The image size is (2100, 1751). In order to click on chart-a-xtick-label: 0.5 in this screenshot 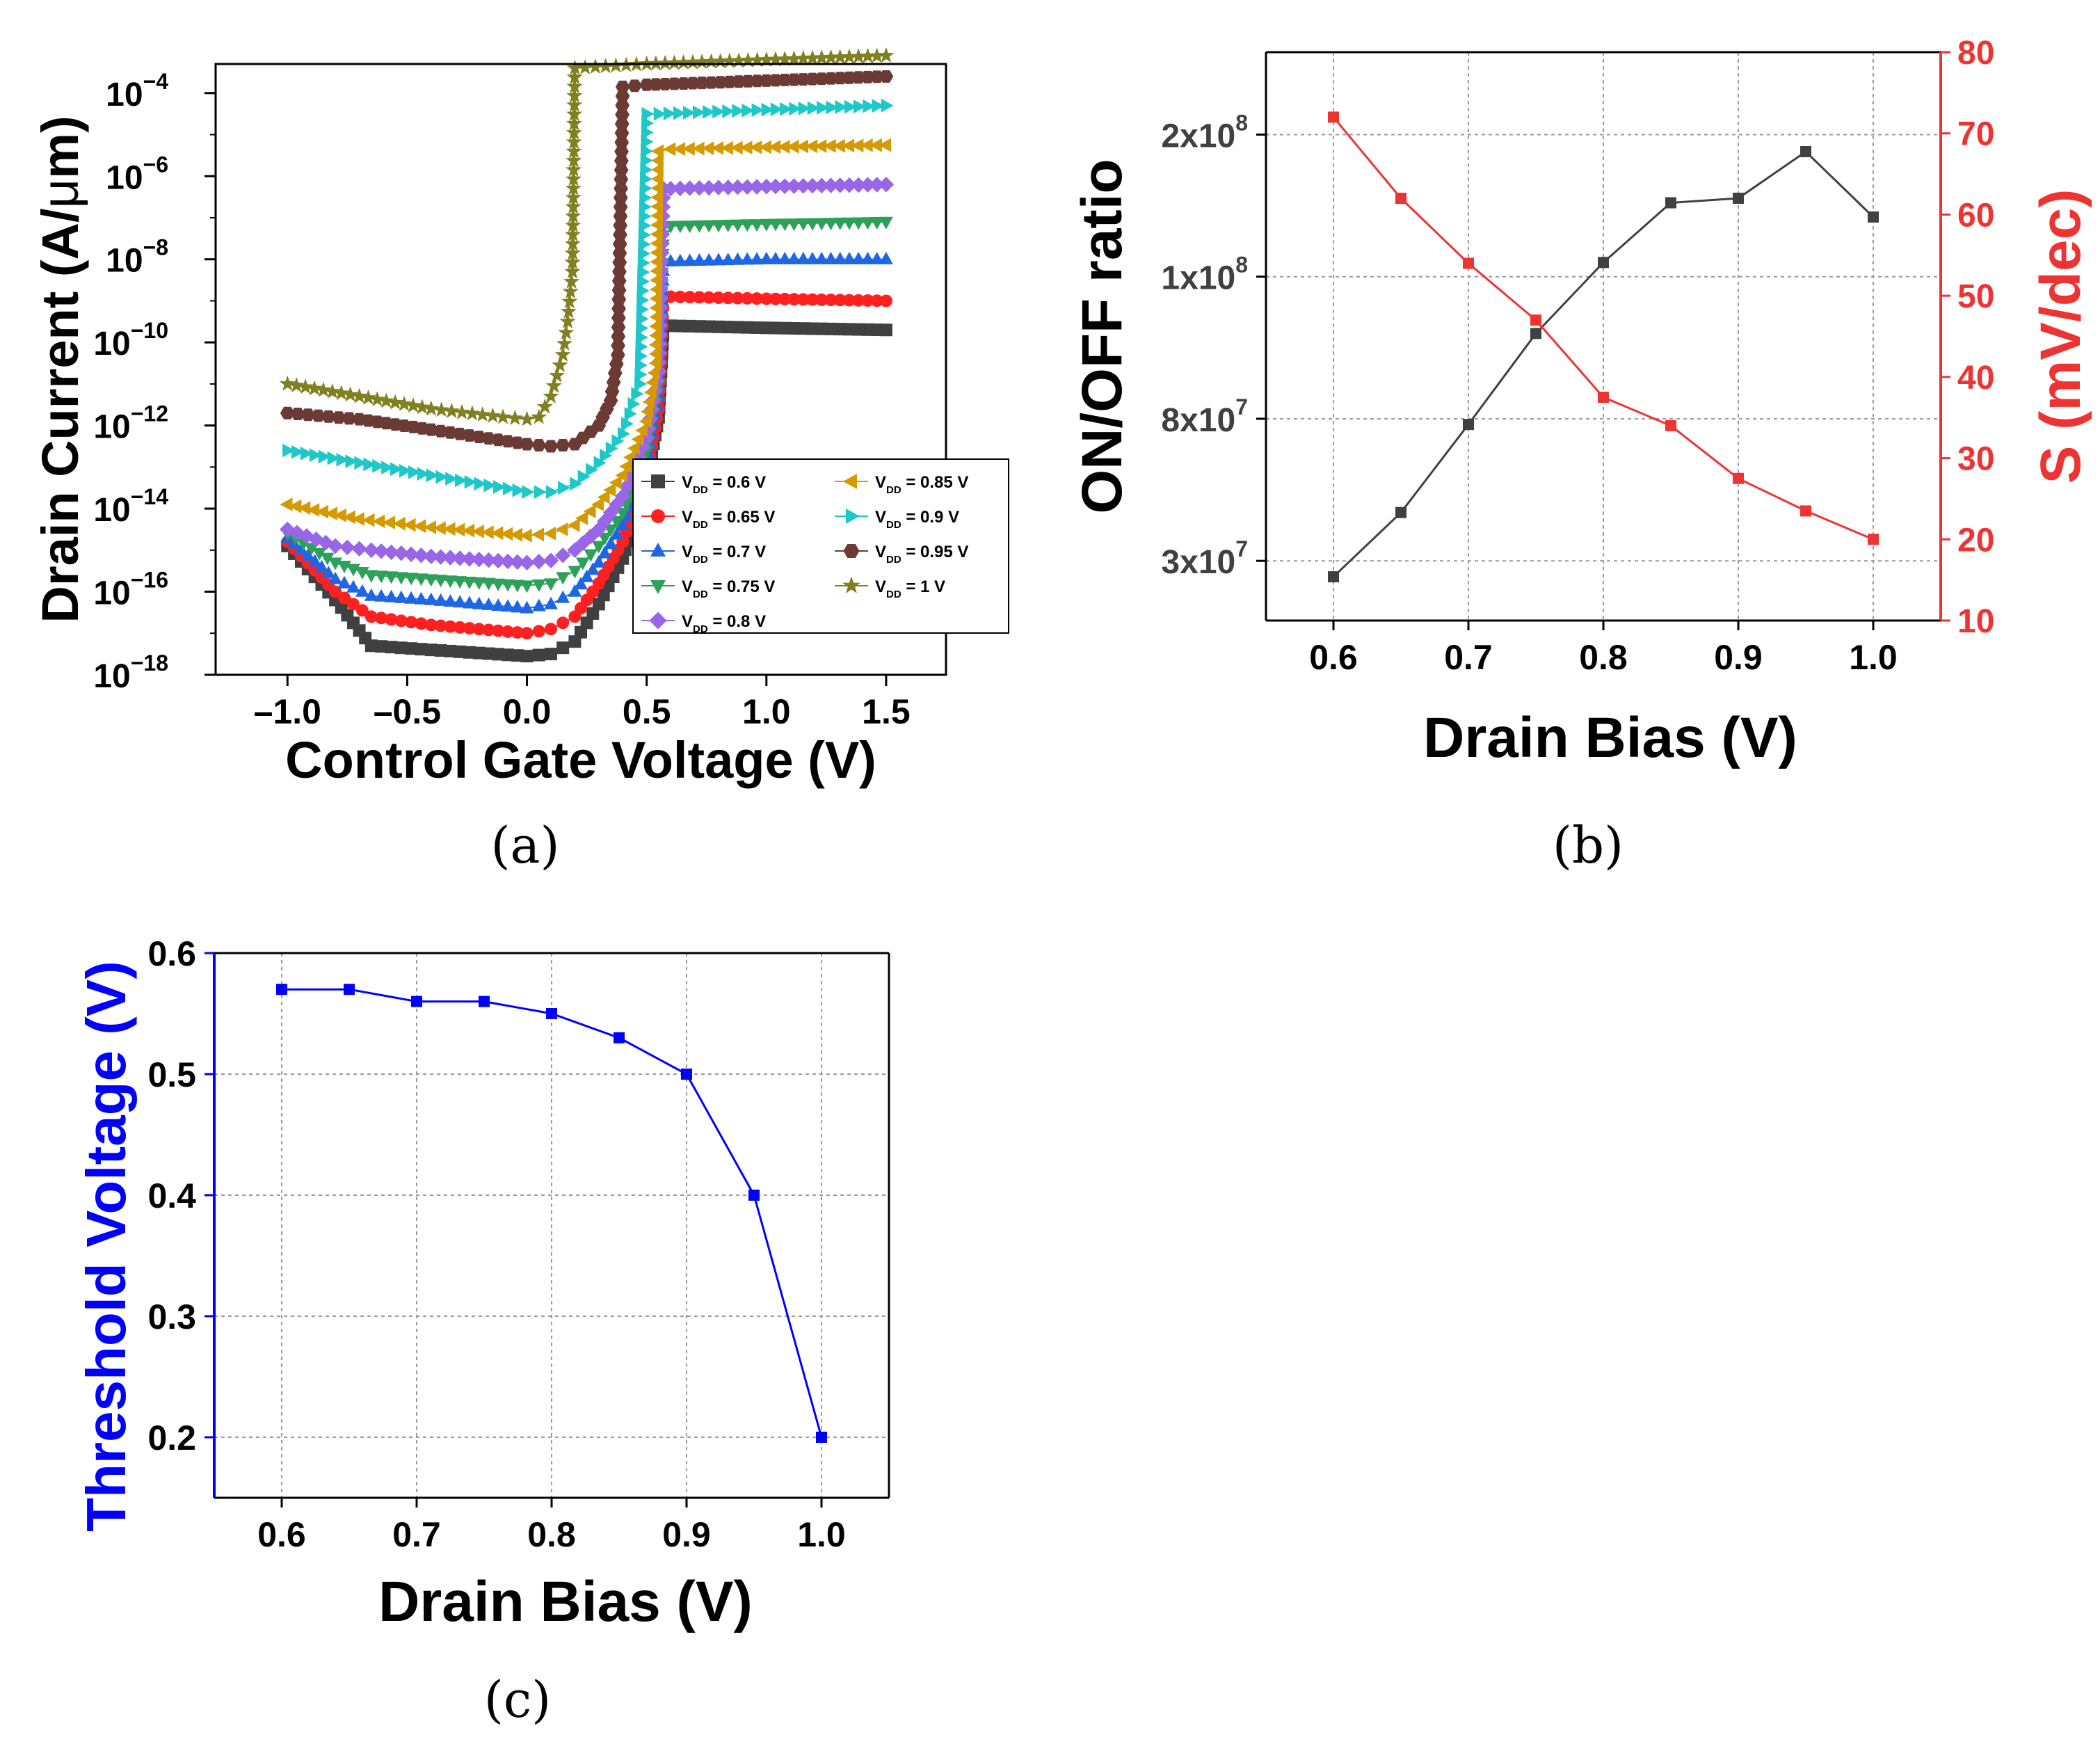, I will do `click(647, 711)`.